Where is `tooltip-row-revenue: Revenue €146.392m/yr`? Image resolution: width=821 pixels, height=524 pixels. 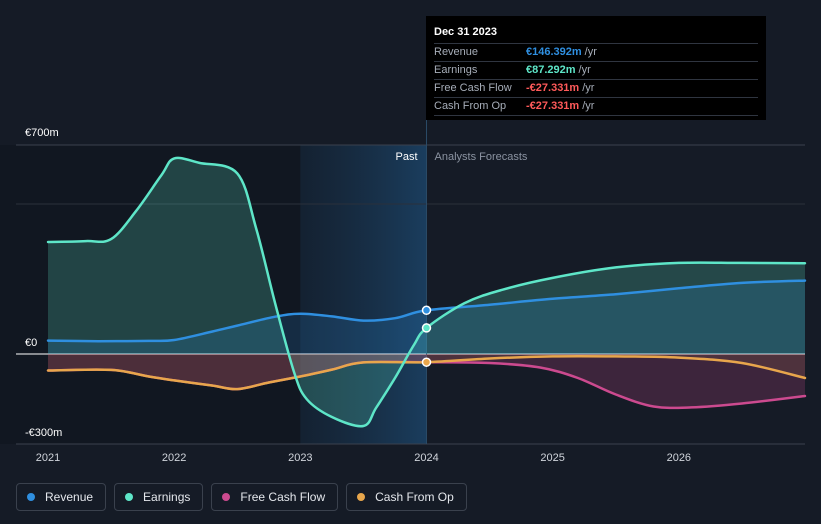 tooltip-row-revenue: Revenue €146.392m/yr is located at coordinates (596, 53).